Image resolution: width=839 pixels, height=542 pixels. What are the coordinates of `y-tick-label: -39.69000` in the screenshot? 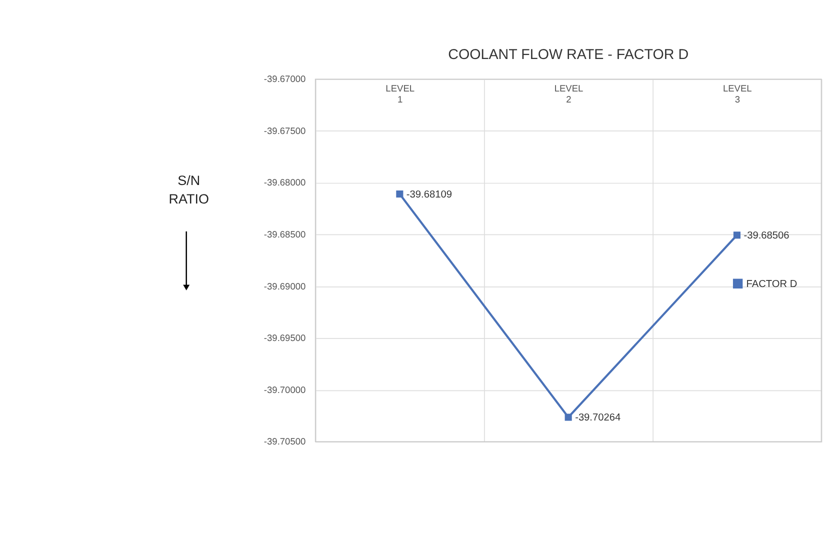 It's located at (285, 286).